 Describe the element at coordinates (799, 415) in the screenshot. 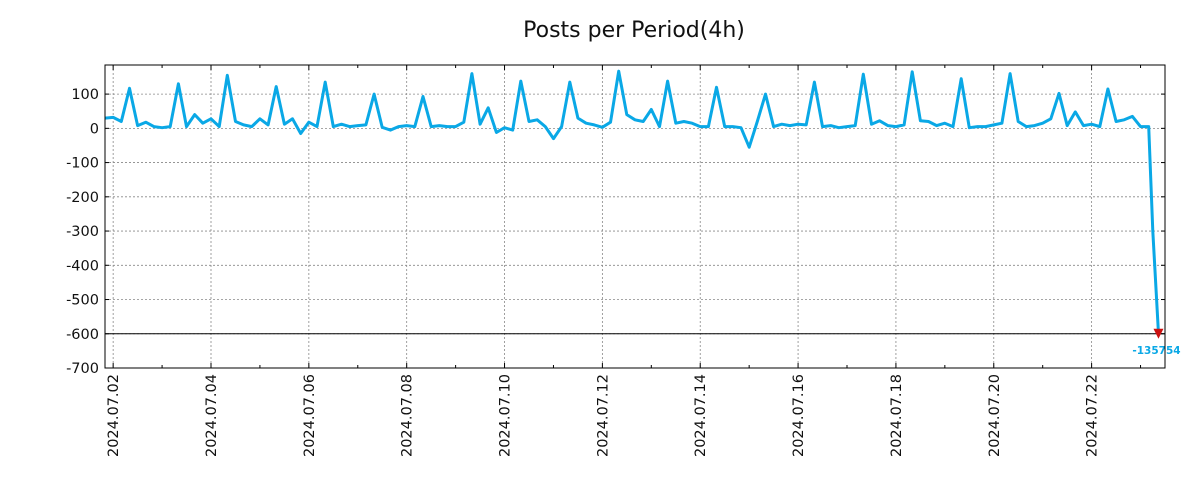

I see `x-tick-label: 2024.07.16` at that location.